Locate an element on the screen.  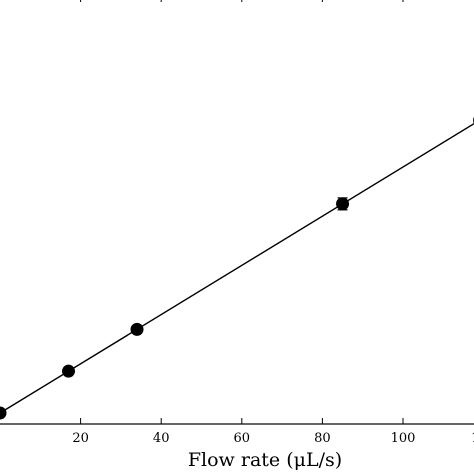
x-axis-title: Flow rate (μL/s) is located at coordinates (265, 460).